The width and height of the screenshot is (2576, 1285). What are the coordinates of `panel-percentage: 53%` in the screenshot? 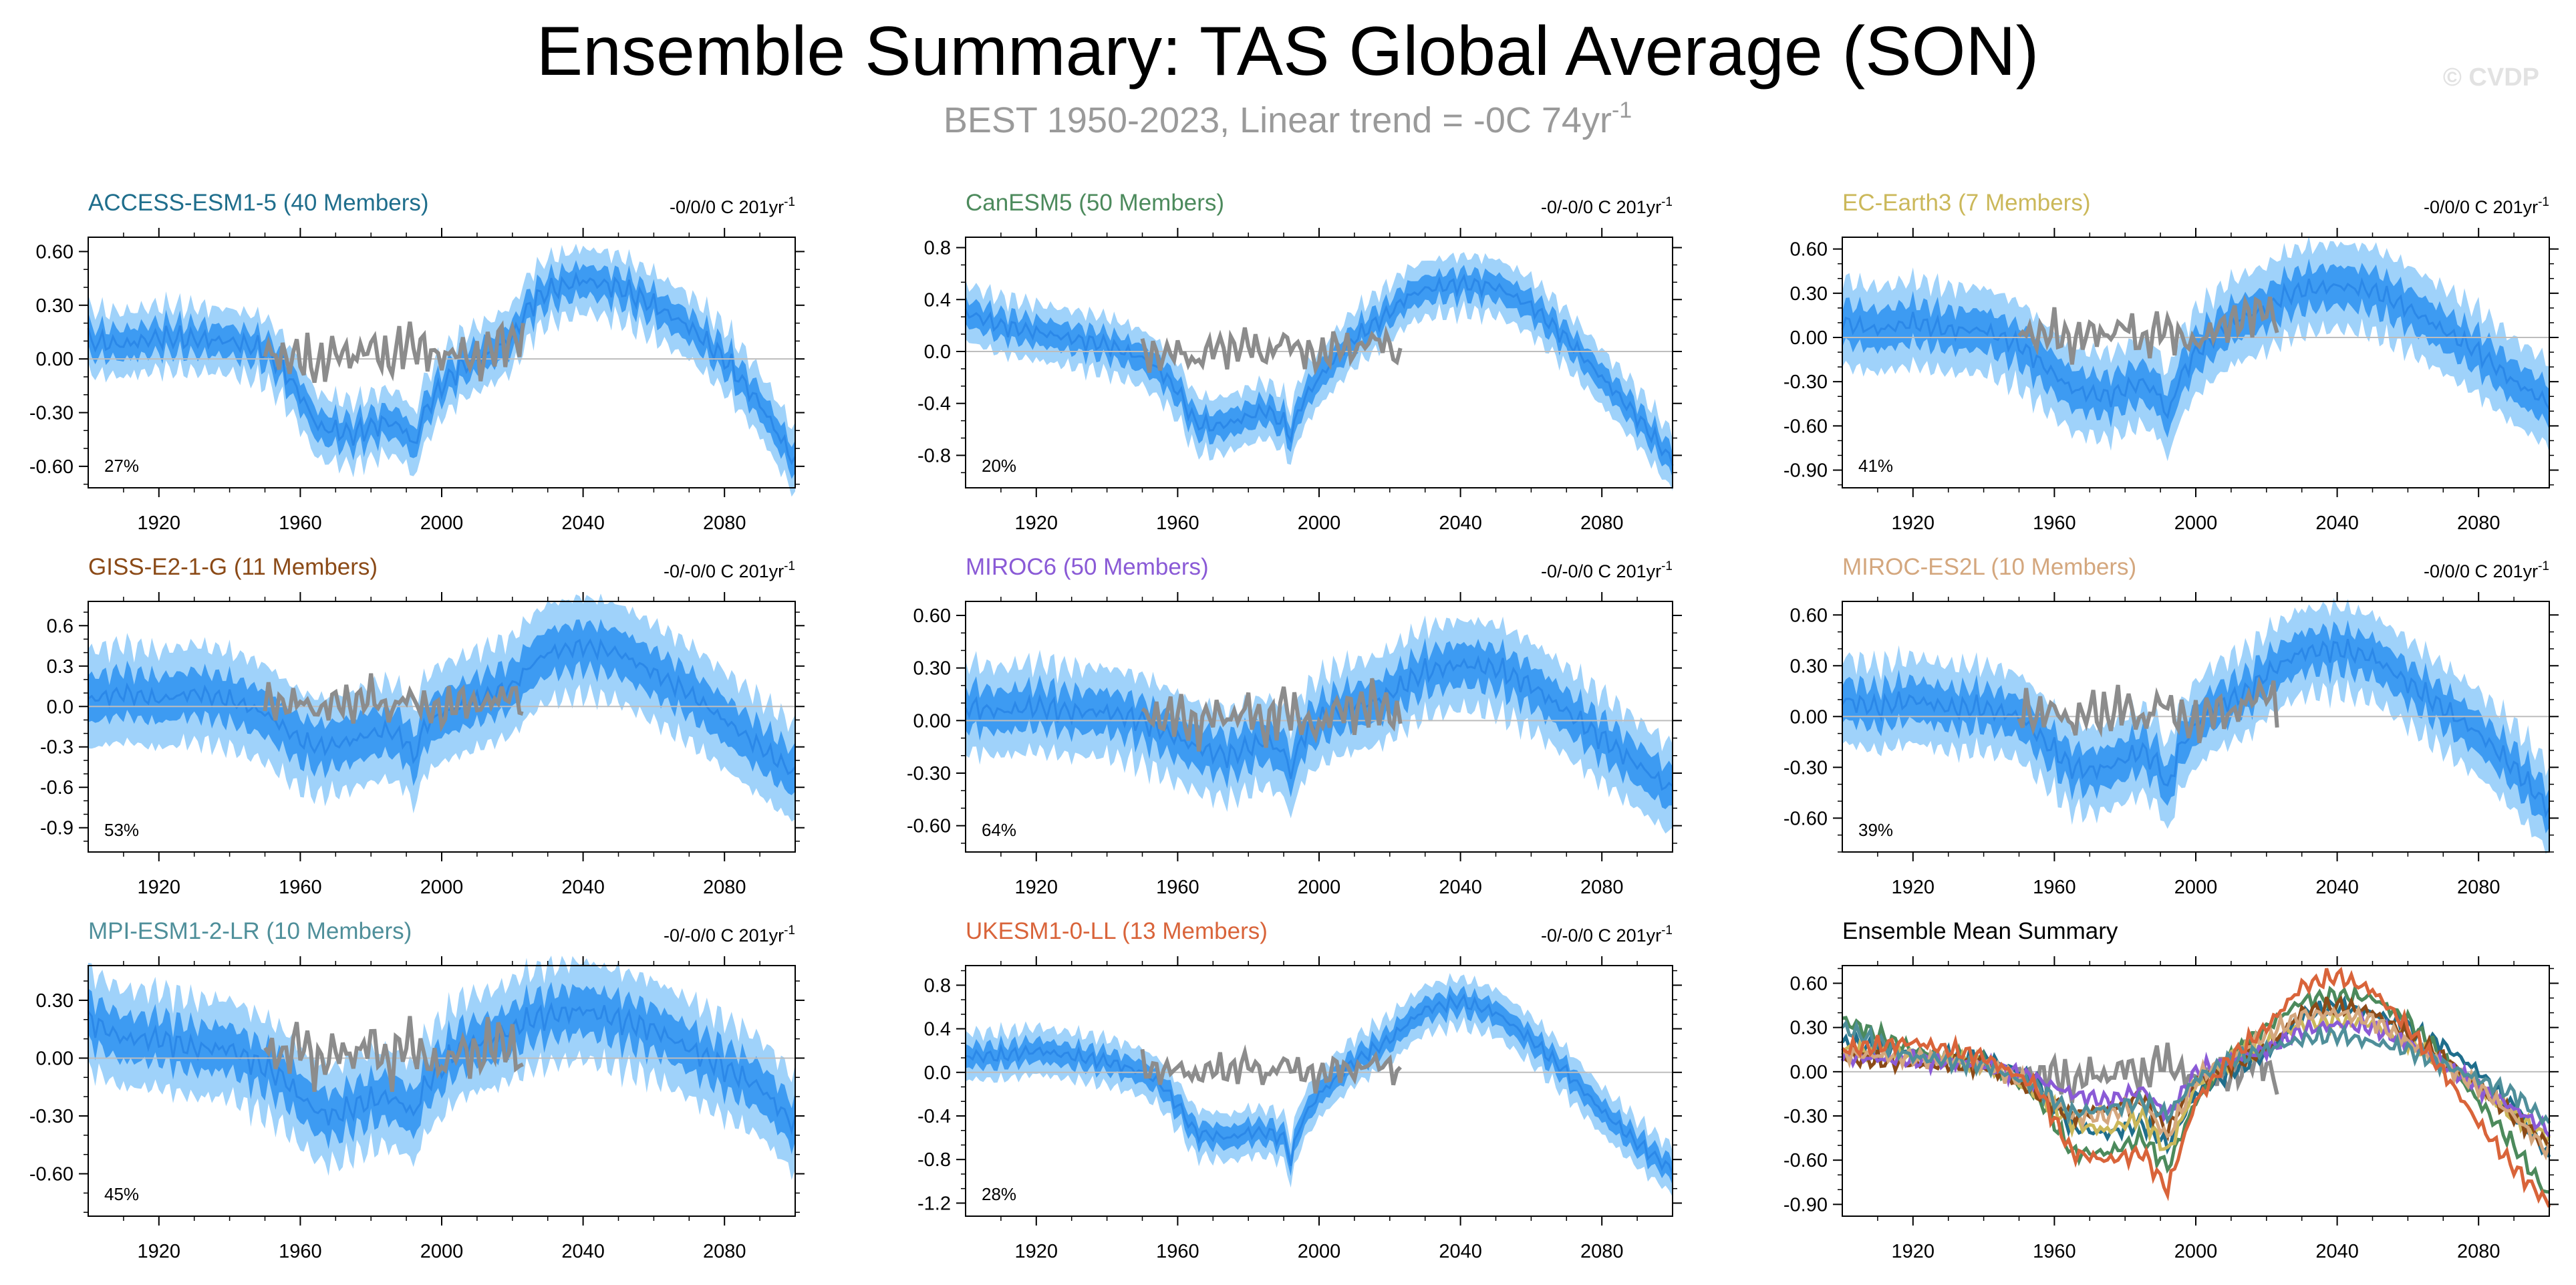 It's located at (121, 830).